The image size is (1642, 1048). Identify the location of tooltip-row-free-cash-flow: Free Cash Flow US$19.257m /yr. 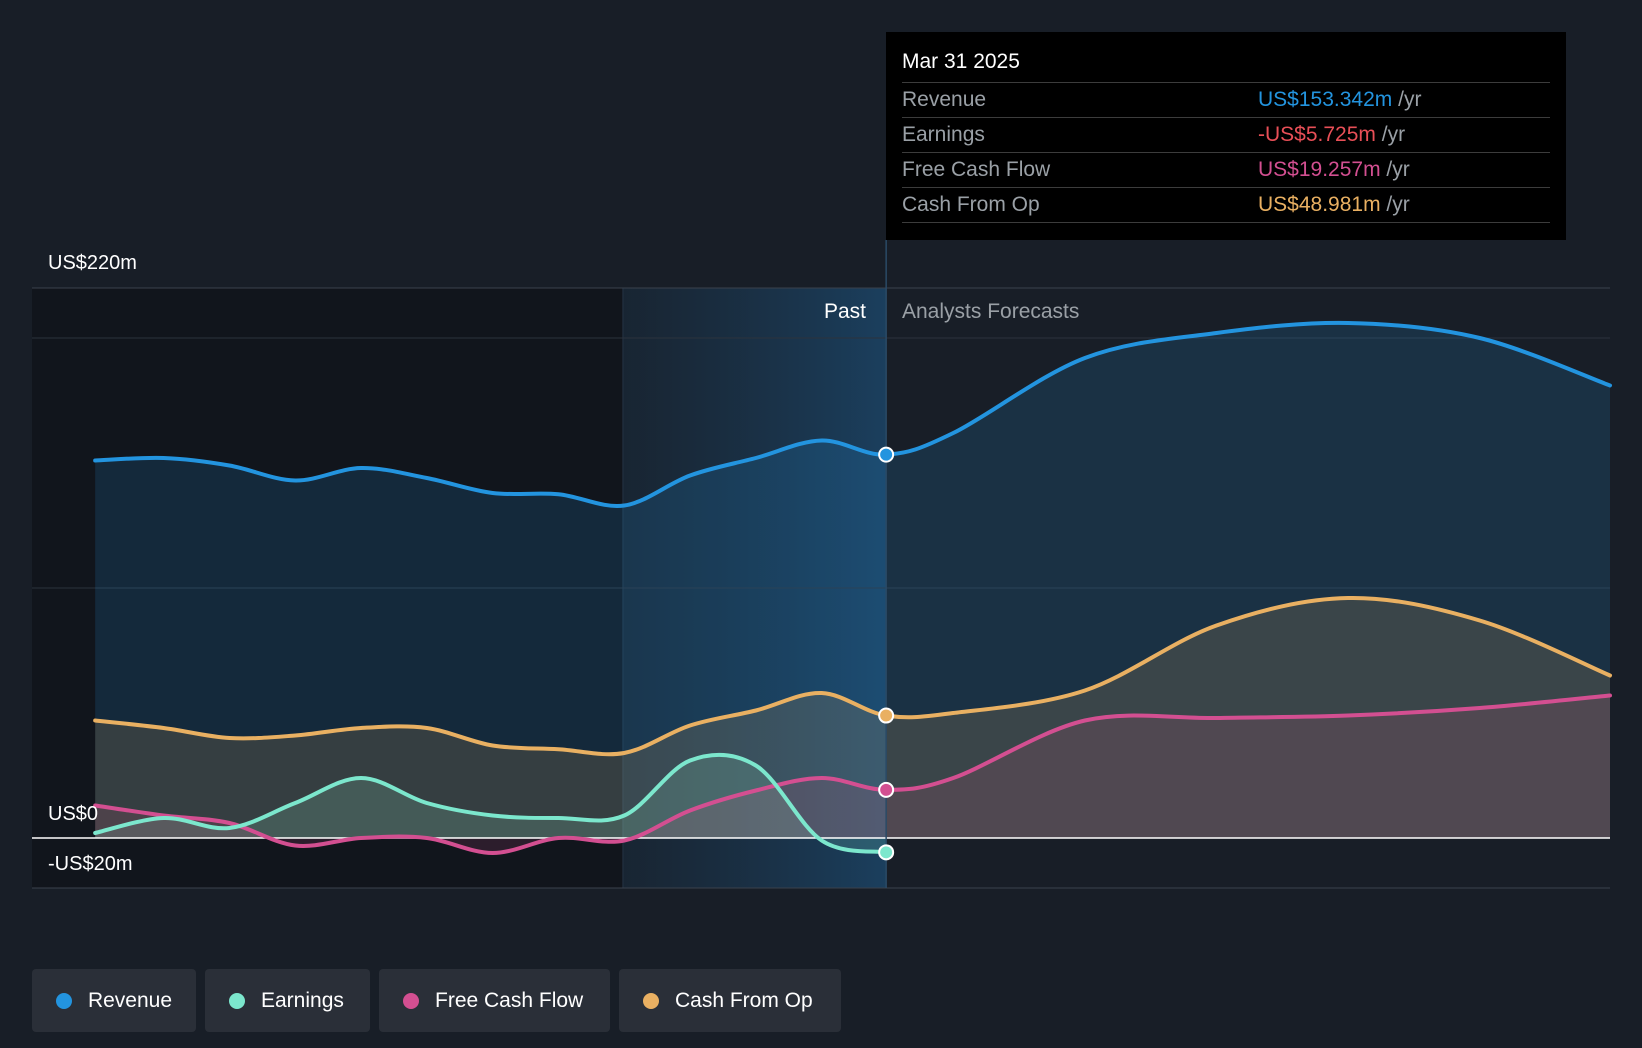
(1226, 170).